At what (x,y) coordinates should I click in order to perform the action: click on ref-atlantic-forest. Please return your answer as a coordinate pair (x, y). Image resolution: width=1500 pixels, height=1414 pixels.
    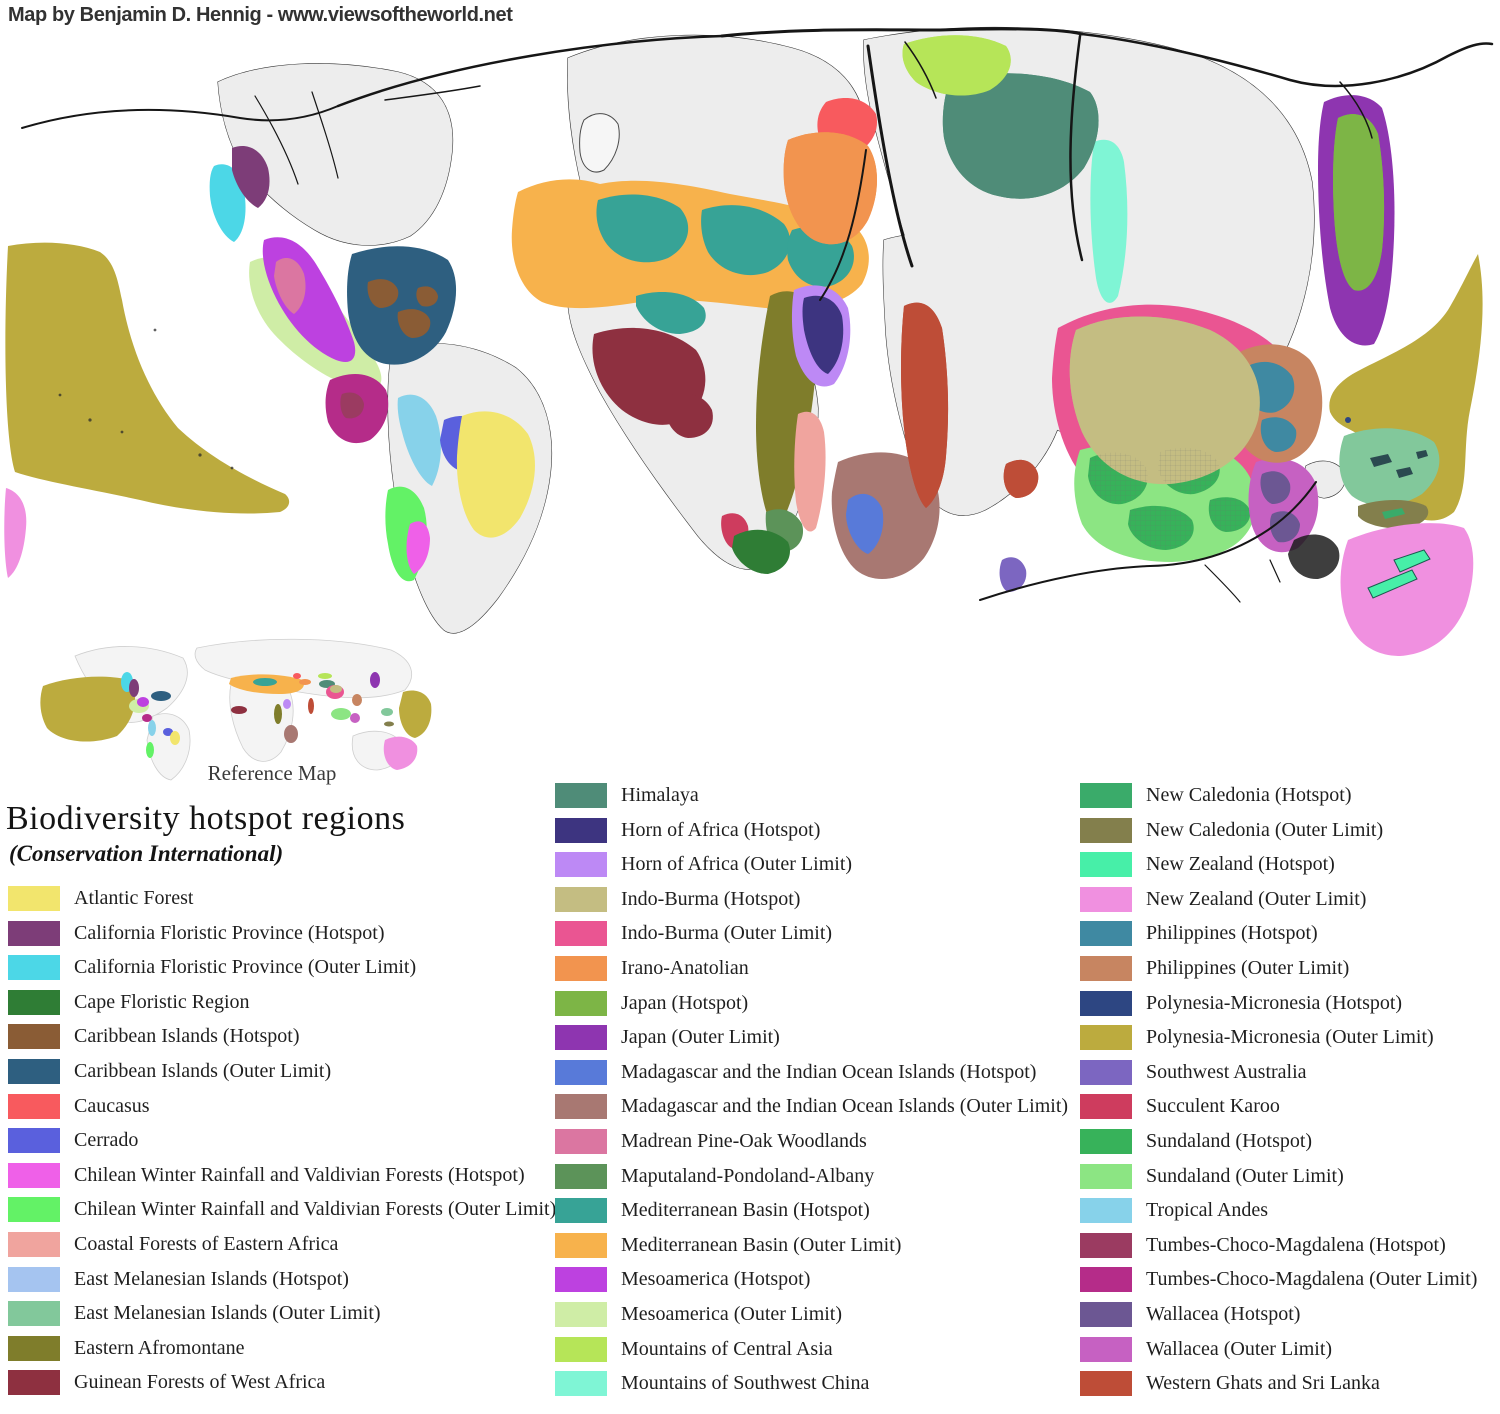
    Looking at the image, I should click on (175, 738).